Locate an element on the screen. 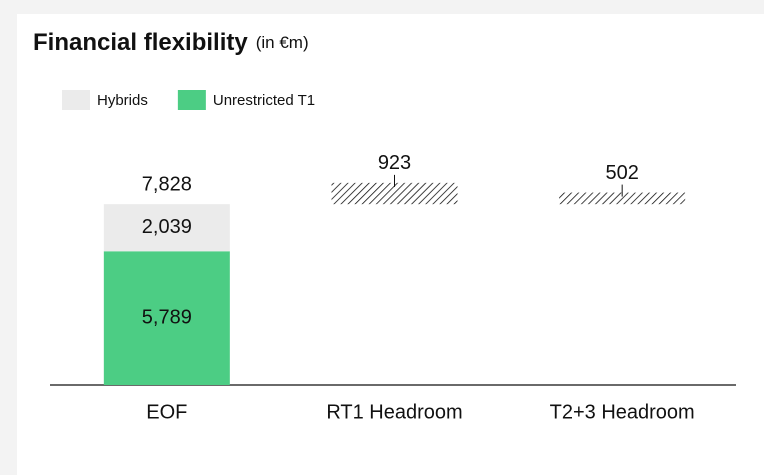 This screenshot has height=475, width=764. x-tick-label: T2+3 Headroom is located at coordinates (622, 412).